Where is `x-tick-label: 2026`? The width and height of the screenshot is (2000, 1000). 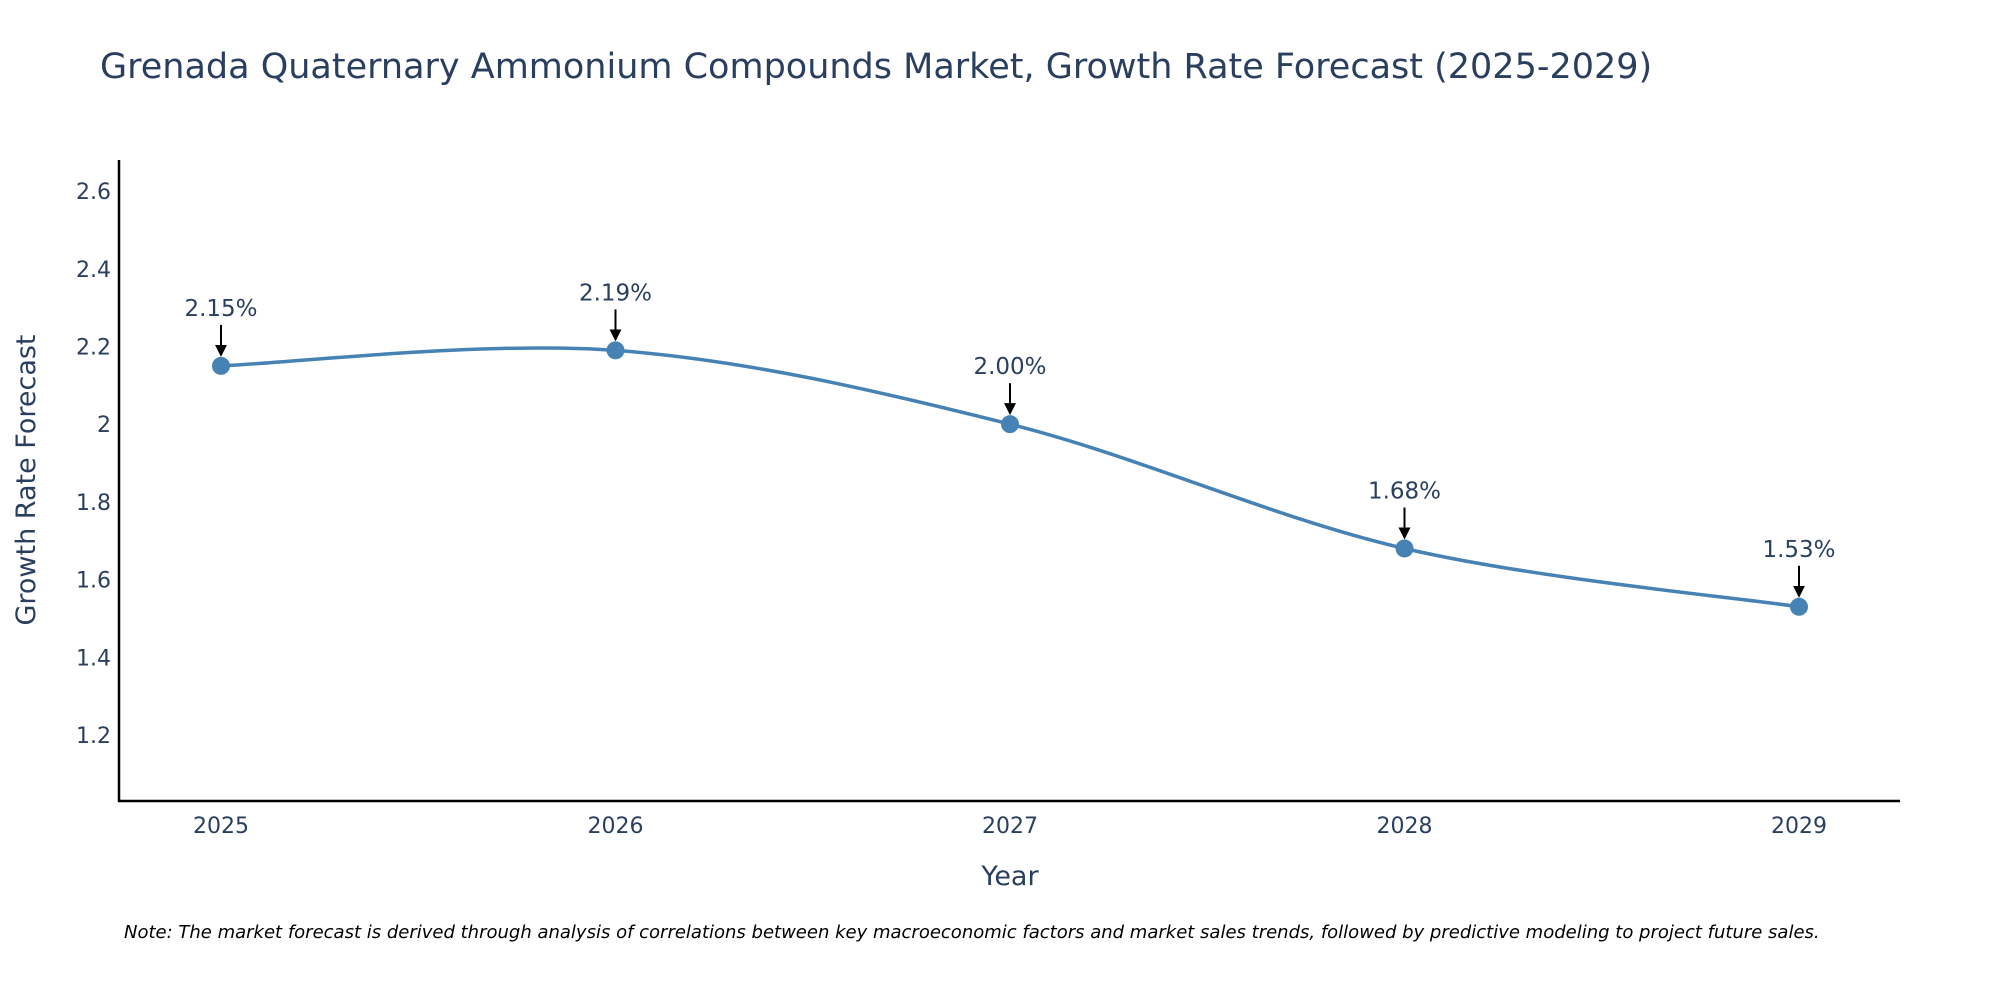
x-tick-label: 2026 is located at coordinates (616, 826).